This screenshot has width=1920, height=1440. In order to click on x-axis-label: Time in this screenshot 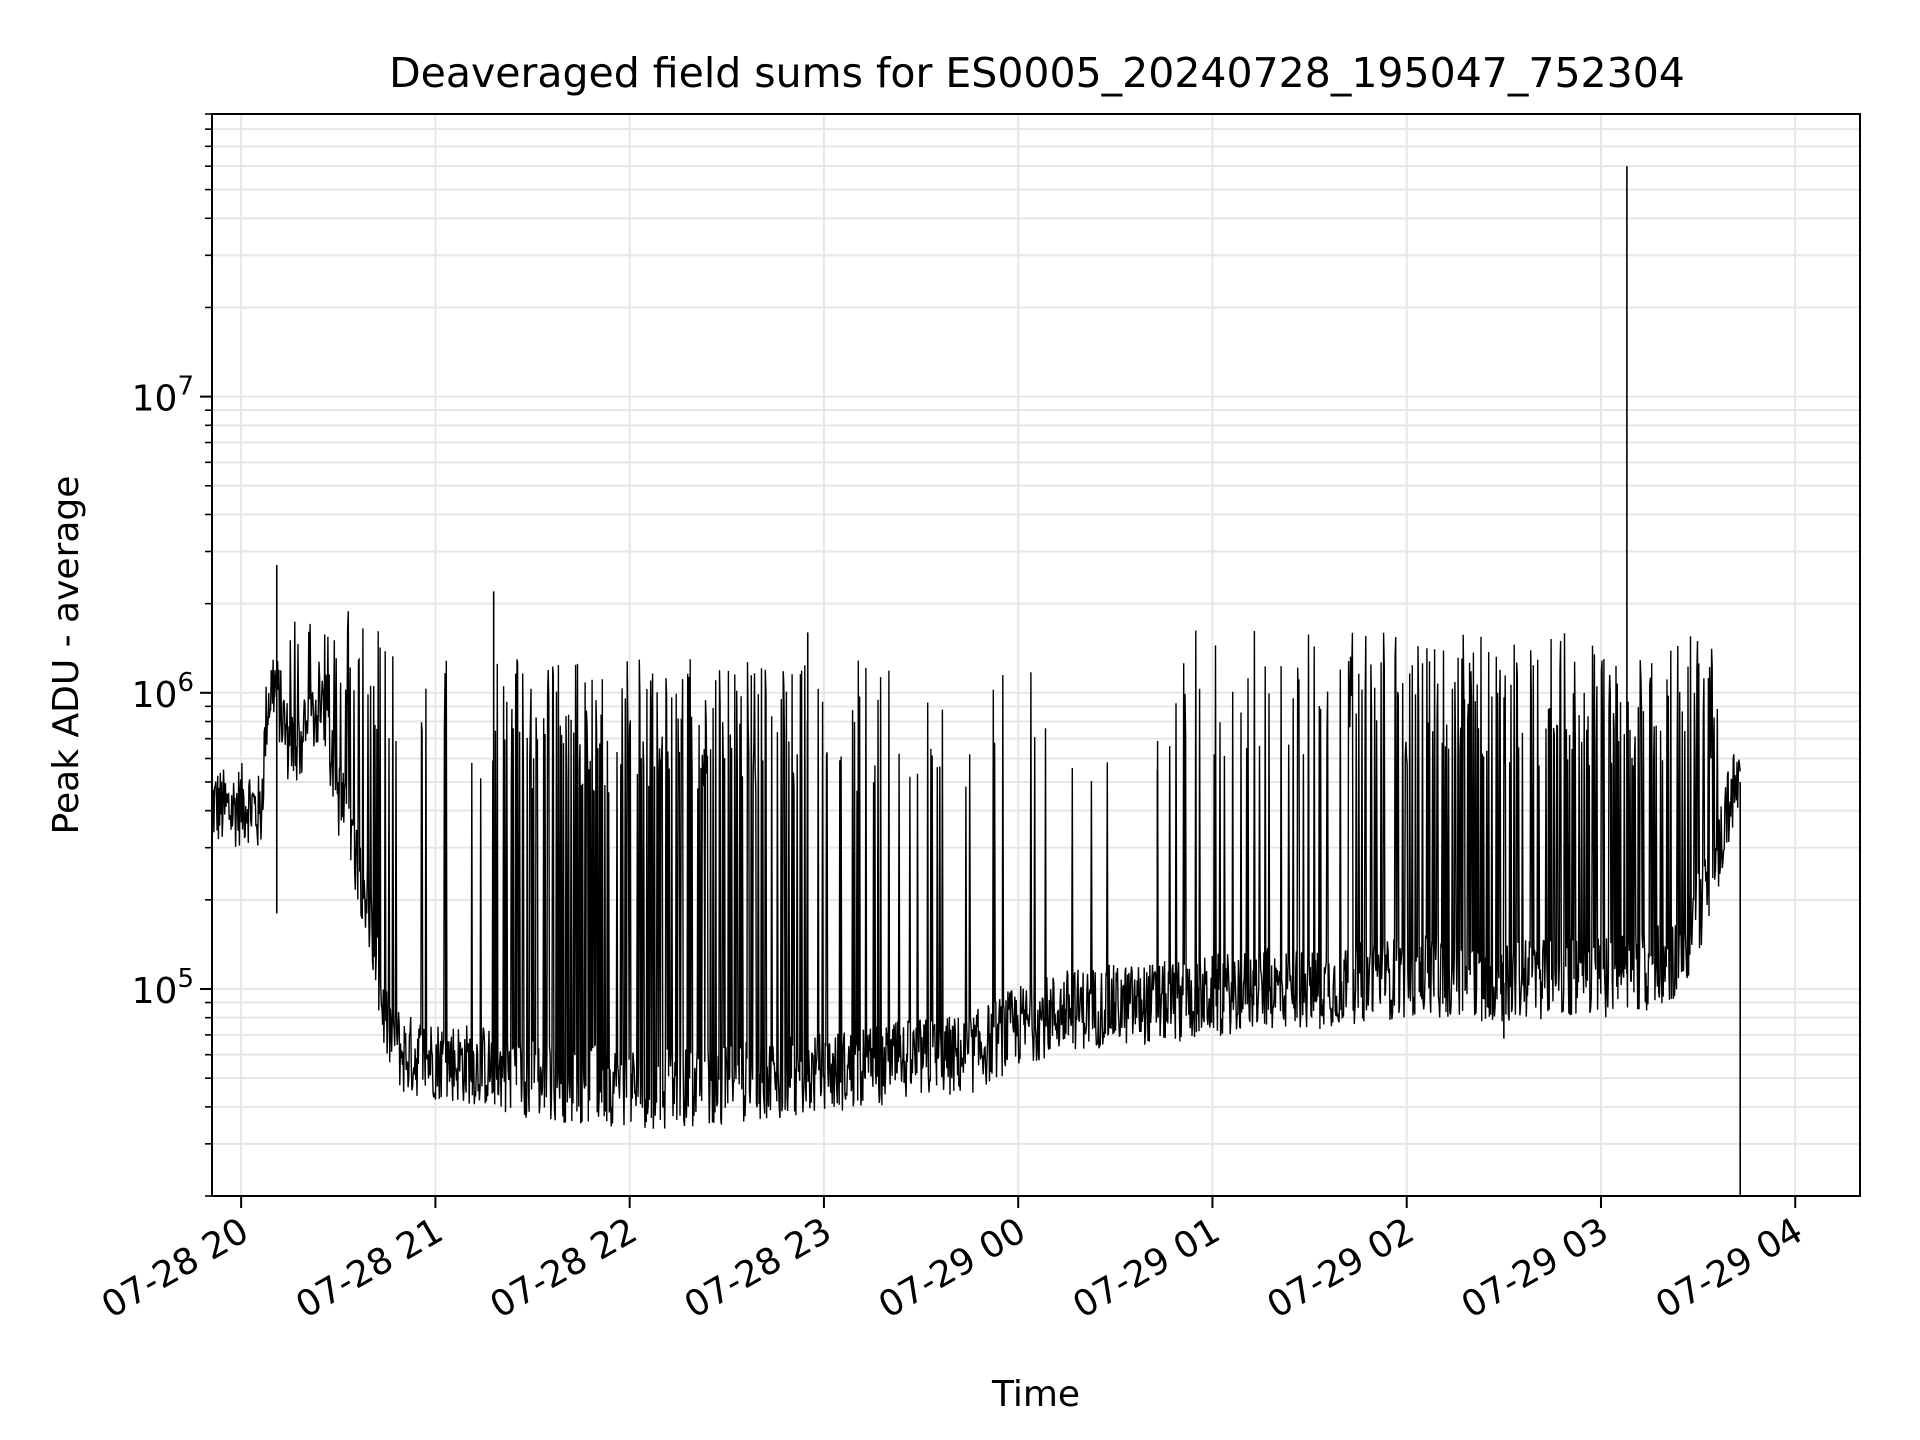, I will do `click(1035, 1394)`.